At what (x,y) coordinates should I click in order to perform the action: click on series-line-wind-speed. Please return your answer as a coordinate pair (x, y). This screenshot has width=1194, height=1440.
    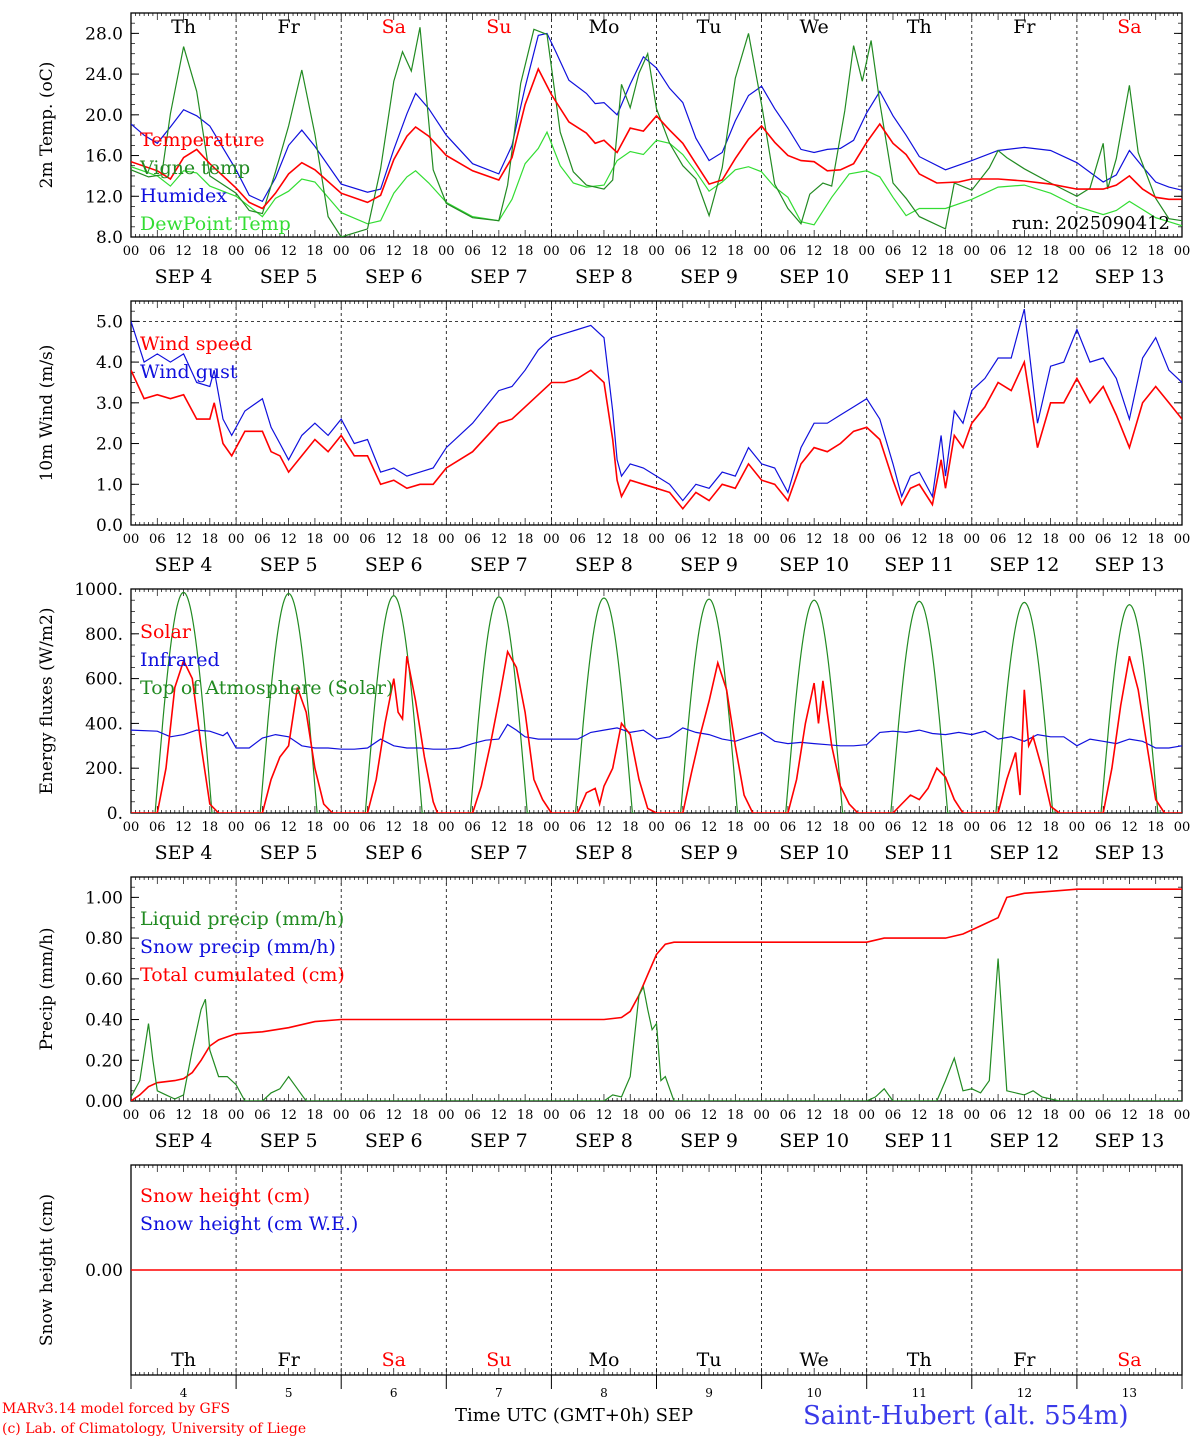
    Looking at the image, I should click on (656, 434).